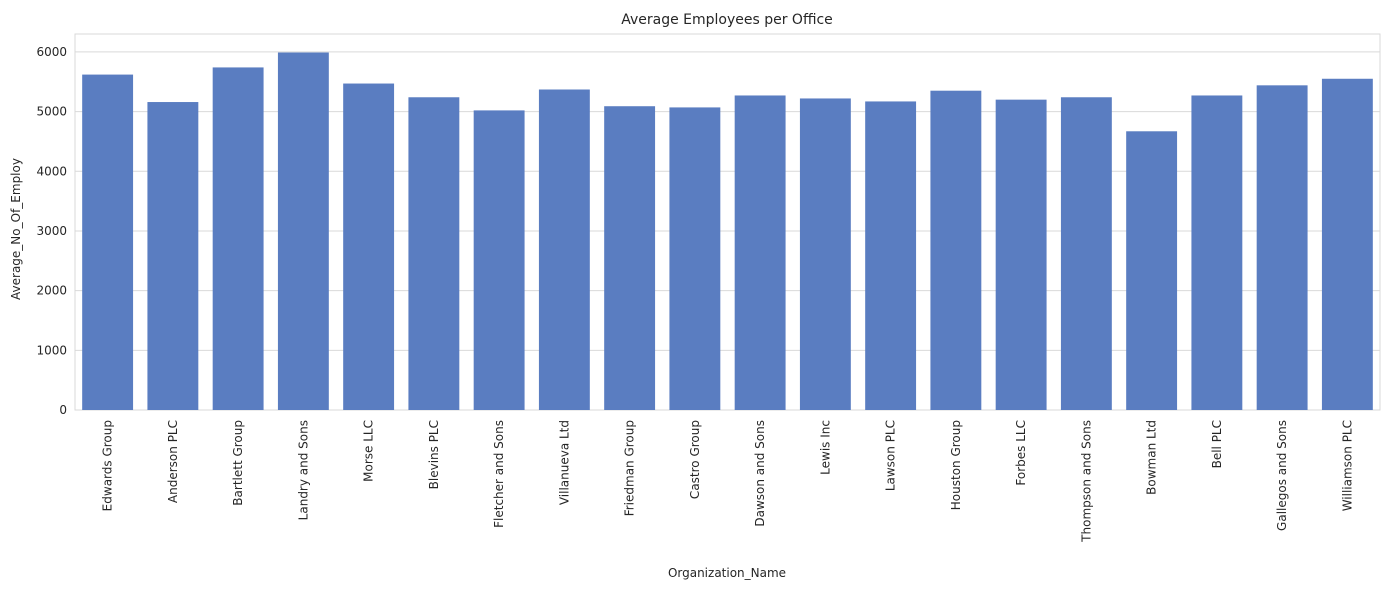 The width and height of the screenshot is (1389, 590). I want to click on x-tick-label: Bartlett Group, so click(238, 463).